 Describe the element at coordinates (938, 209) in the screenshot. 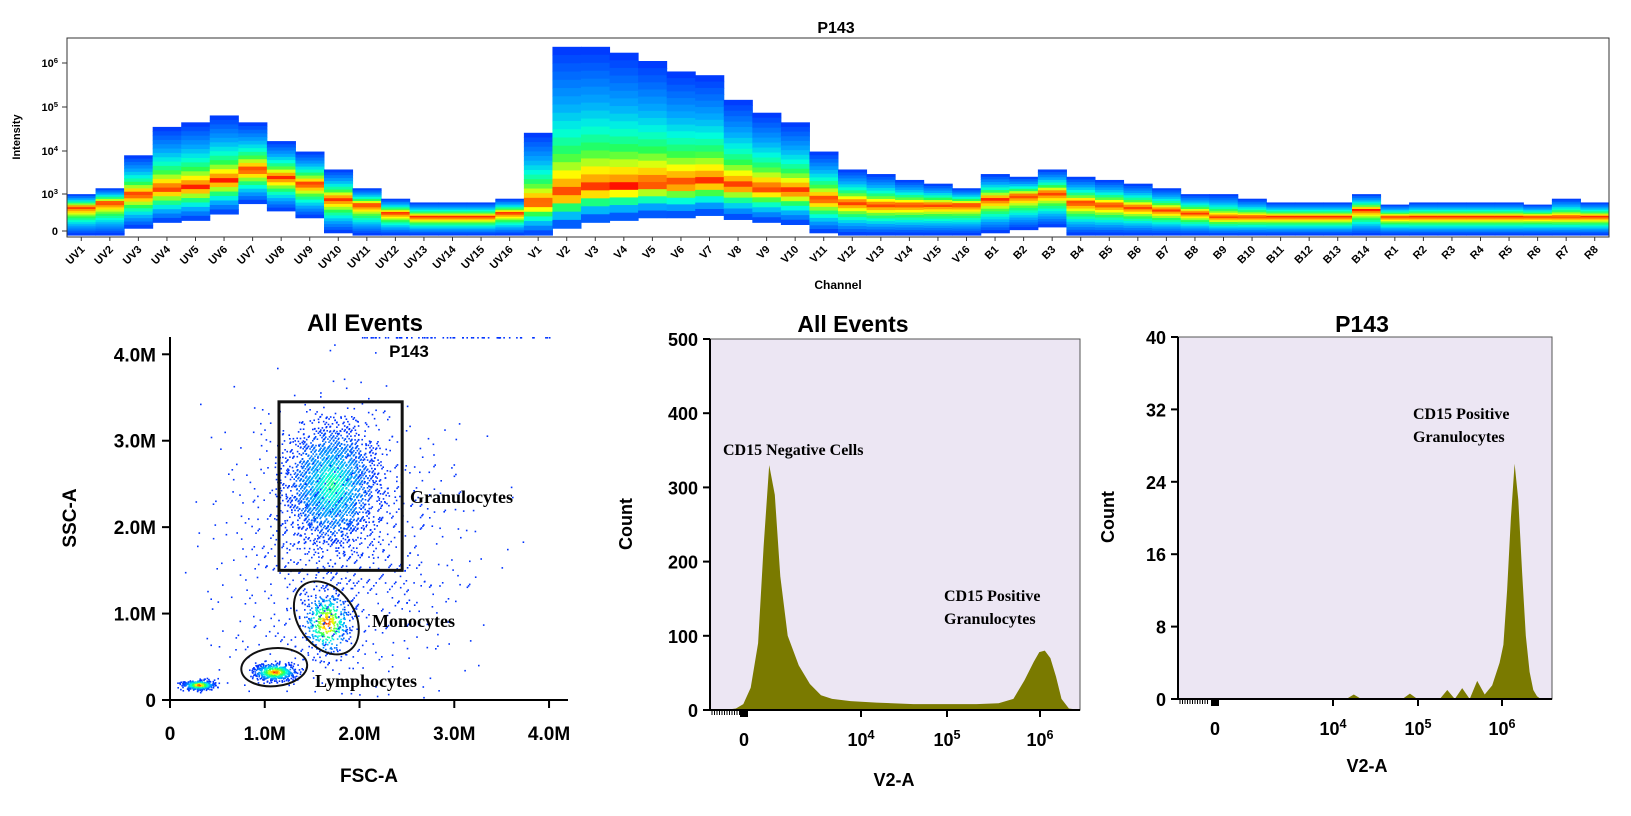

I see `spectral-column` at that location.